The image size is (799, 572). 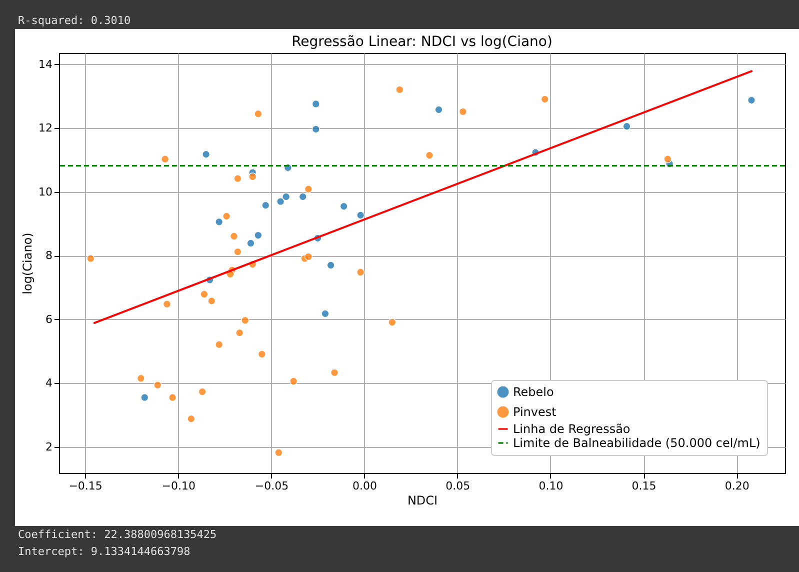 What do you see at coordinates (49, 319) in the screenshot?
I see `y-tick-label: 6` at bounding box center [49, 319].